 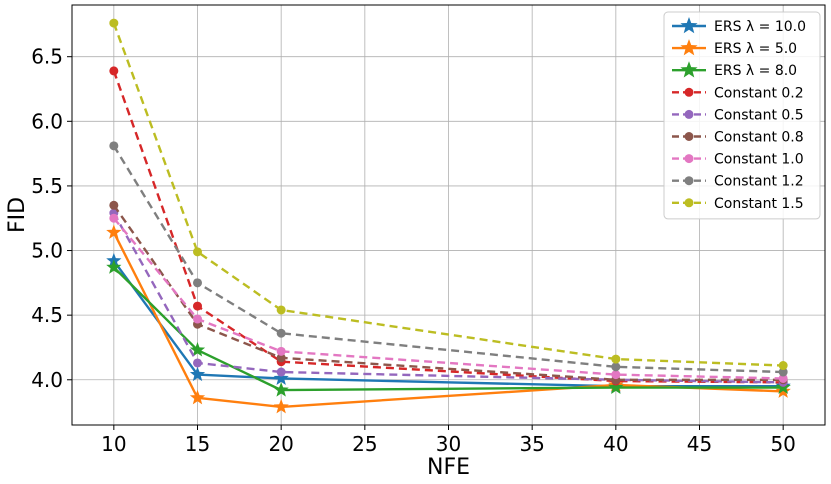 I want to click on legend-item: Constant 1.5, so click(x=738, y=204).